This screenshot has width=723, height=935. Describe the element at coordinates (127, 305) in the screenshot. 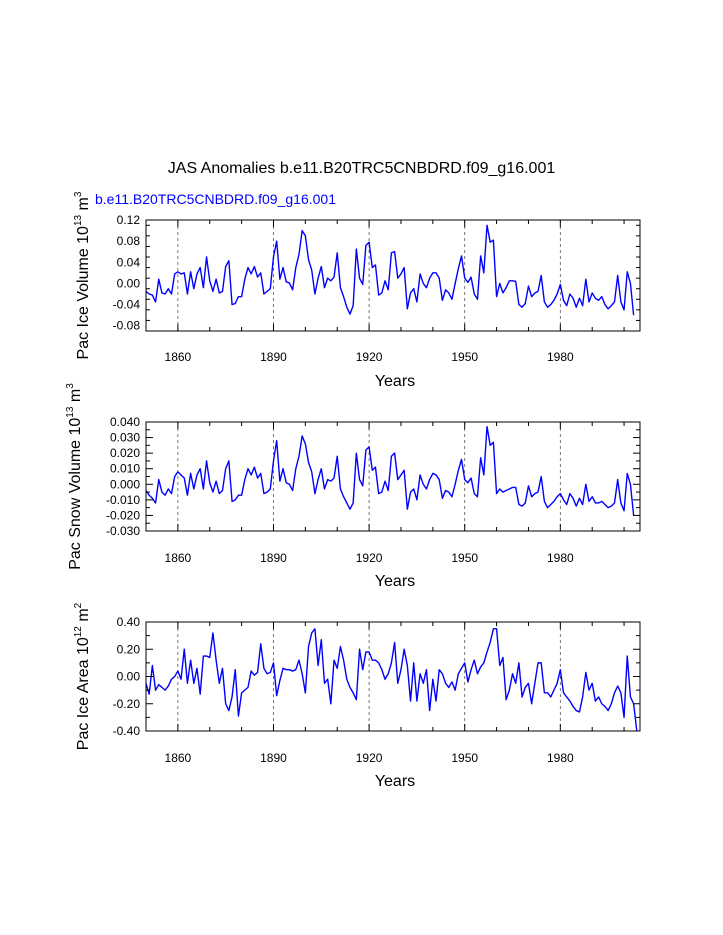

I see `y-tick-label: -0.04` at that location.